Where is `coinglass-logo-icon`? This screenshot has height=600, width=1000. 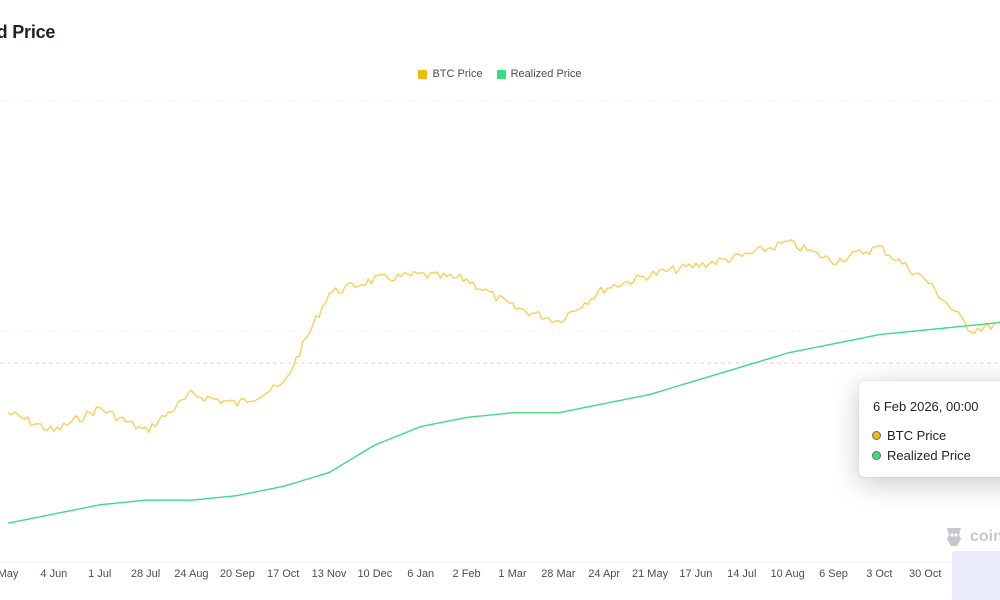 coinglass-logo-icon is located at coordinates (954, 537).